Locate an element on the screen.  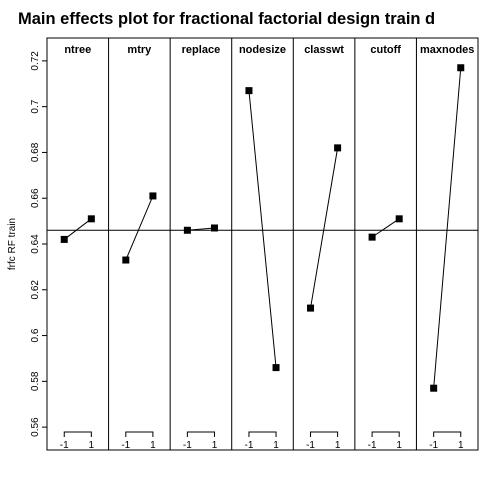
y-tick-label: 0.64 is located at coordinates (35, 244).